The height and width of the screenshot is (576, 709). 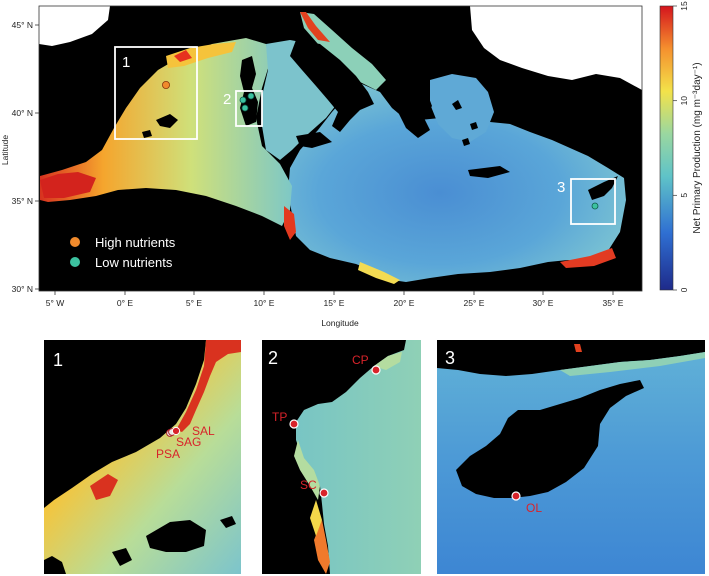 I want to click on inset-2-coast-green, so click(x=307, y=470).